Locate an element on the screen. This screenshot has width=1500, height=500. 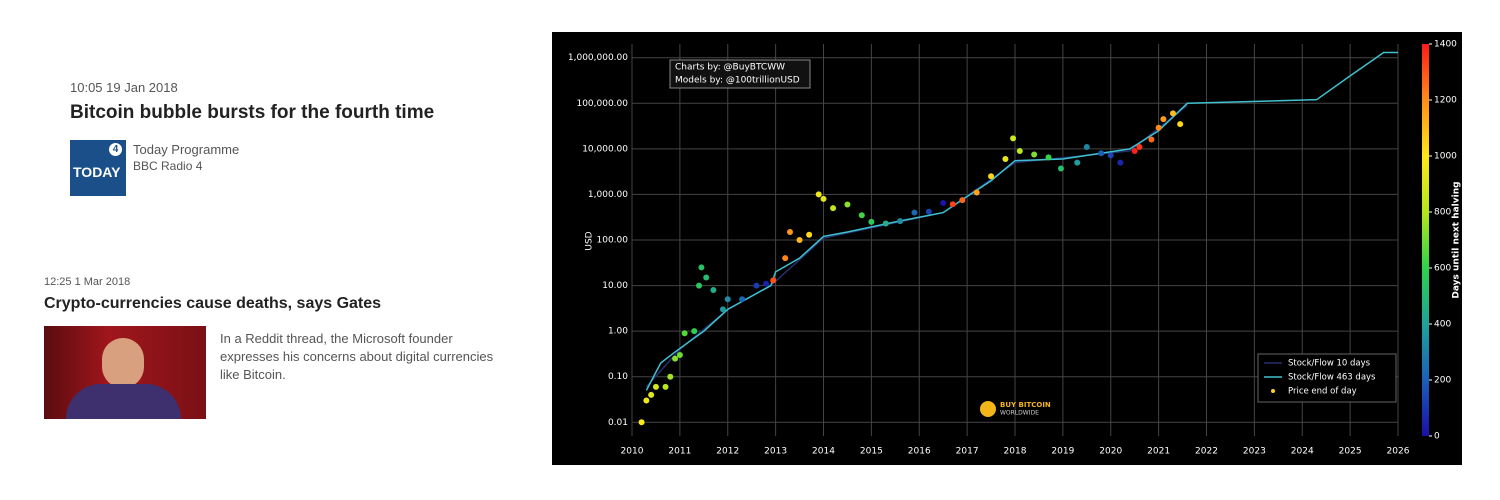
x-tick-label: 2021 is located at coordinates (1158, 452).